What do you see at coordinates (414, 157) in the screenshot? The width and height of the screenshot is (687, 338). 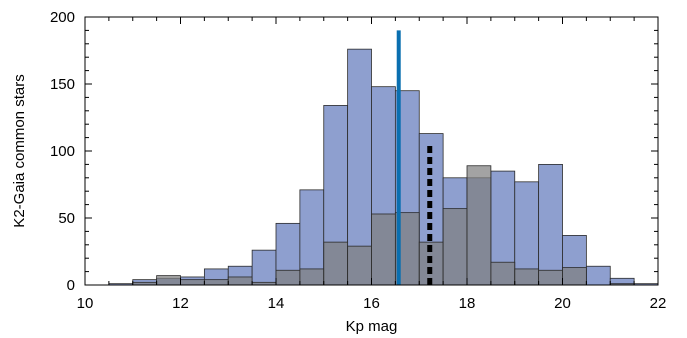 I see `marker-lines` at bounding box center [414, 157].